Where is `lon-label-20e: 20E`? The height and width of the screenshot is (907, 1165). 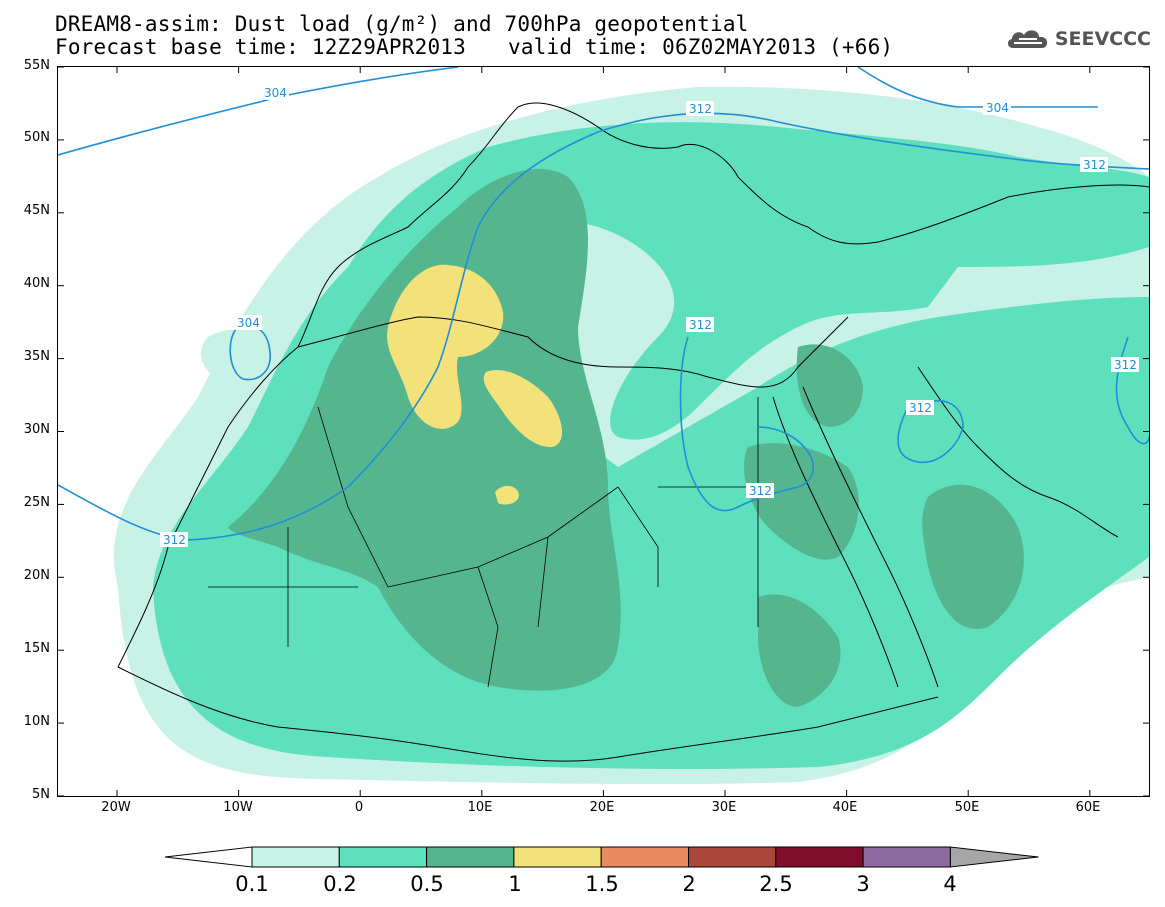 lon-label-20e: 20E is located at coordinates (602, 807).